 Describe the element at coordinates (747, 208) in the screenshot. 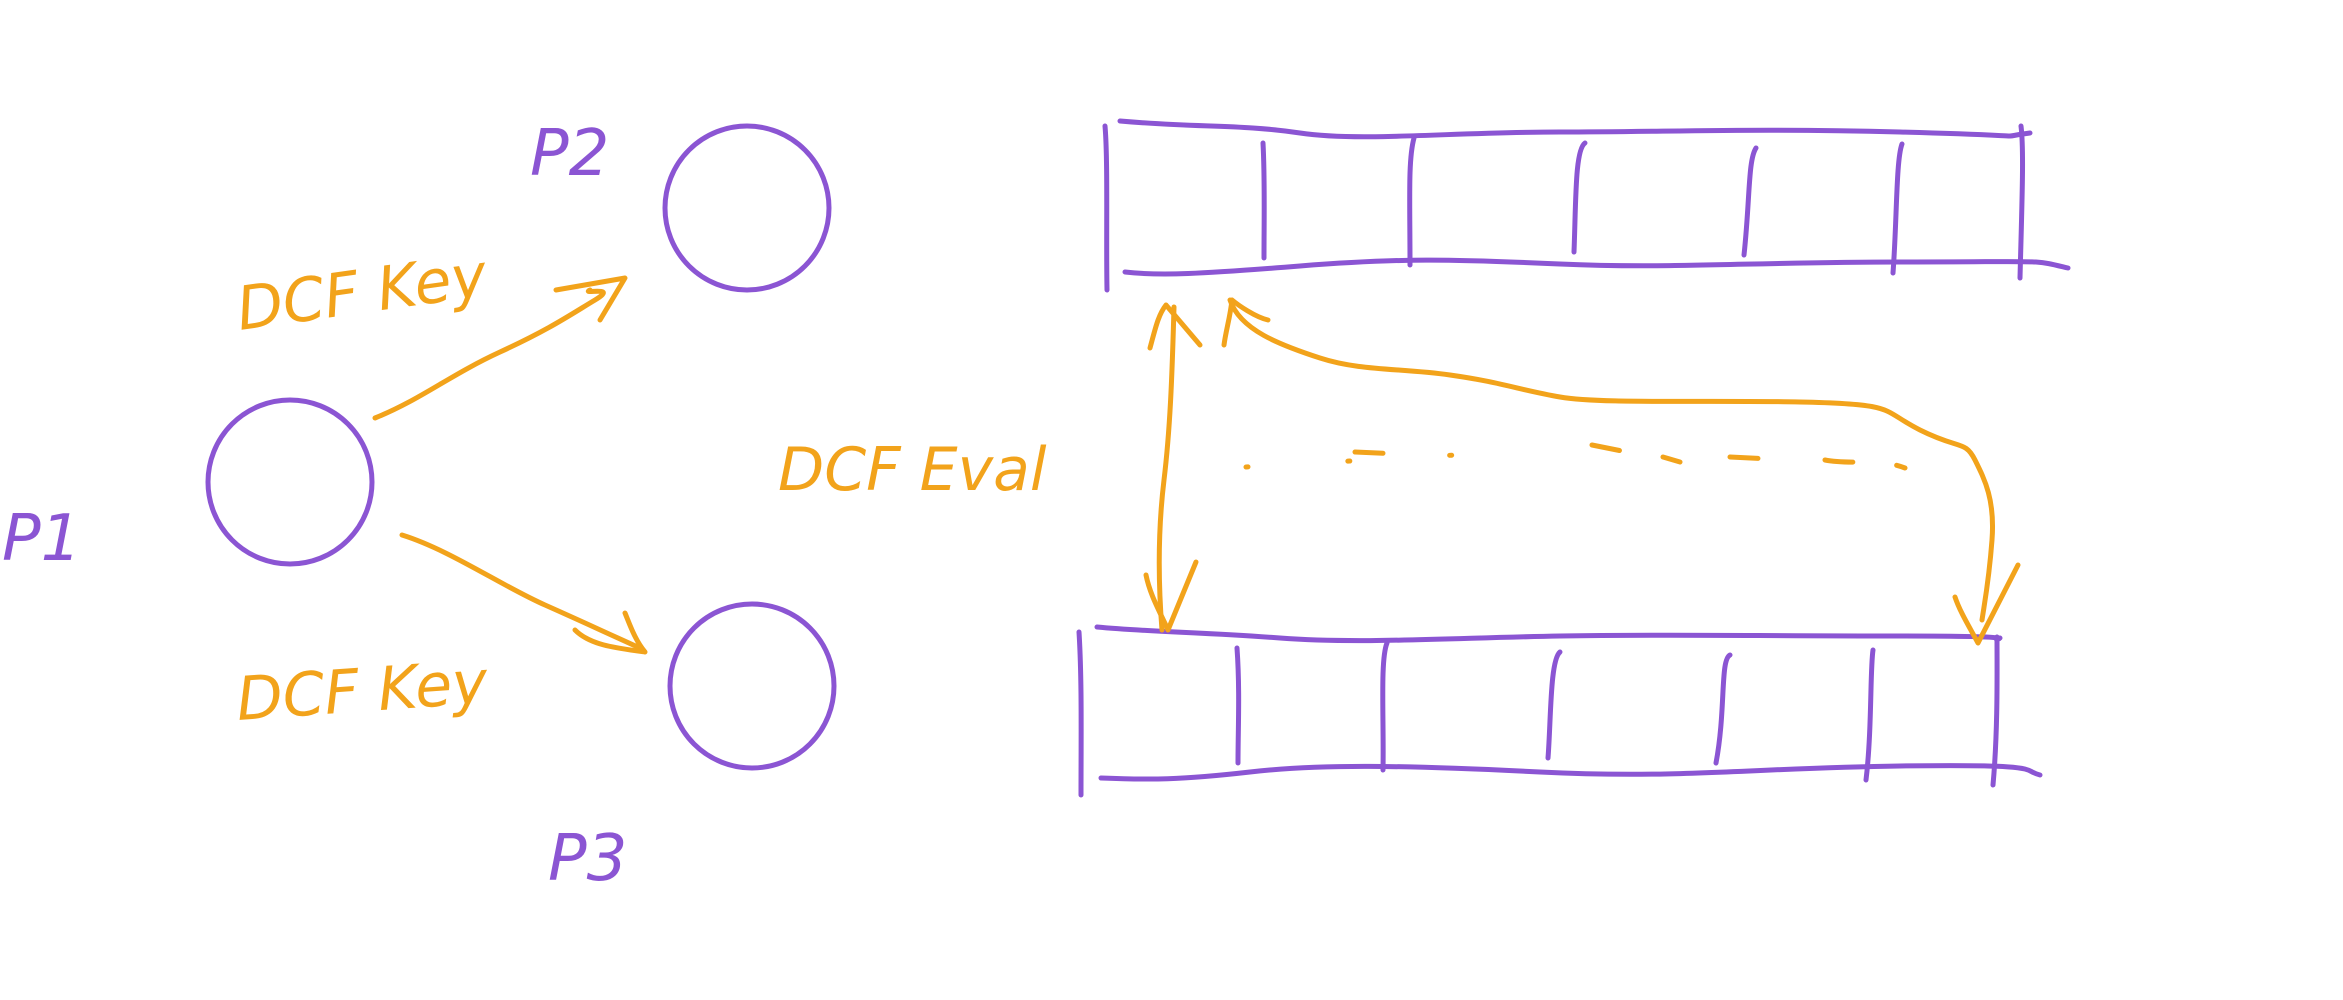

I see `node-p2-circle` at that location.